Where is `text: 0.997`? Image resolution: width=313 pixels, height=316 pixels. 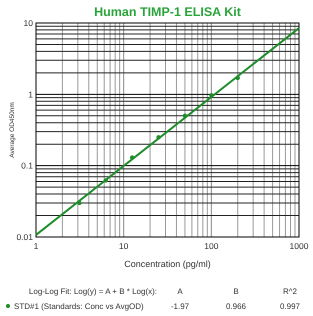
text: 0.997 is located at coordinates (290, 306).